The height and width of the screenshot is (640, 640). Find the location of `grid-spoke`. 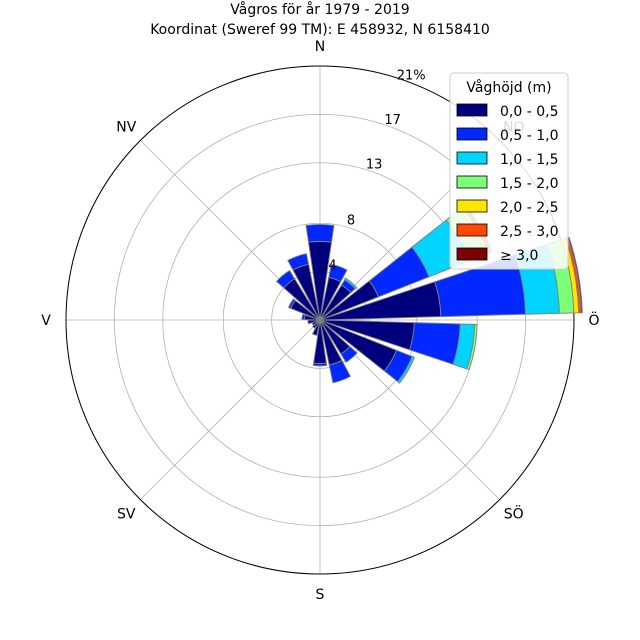

grid-spoke is located at coordinates (230, 409).